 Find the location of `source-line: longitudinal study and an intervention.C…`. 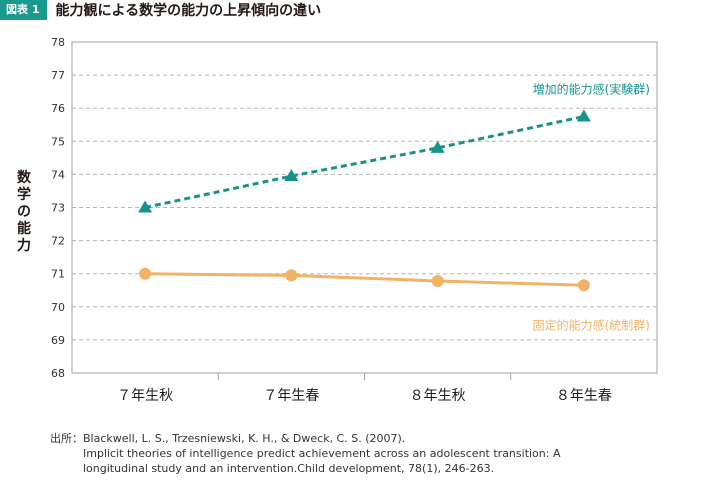

source-line: longitudinal study and an intervention.C… is located at coordinates (289, 468).